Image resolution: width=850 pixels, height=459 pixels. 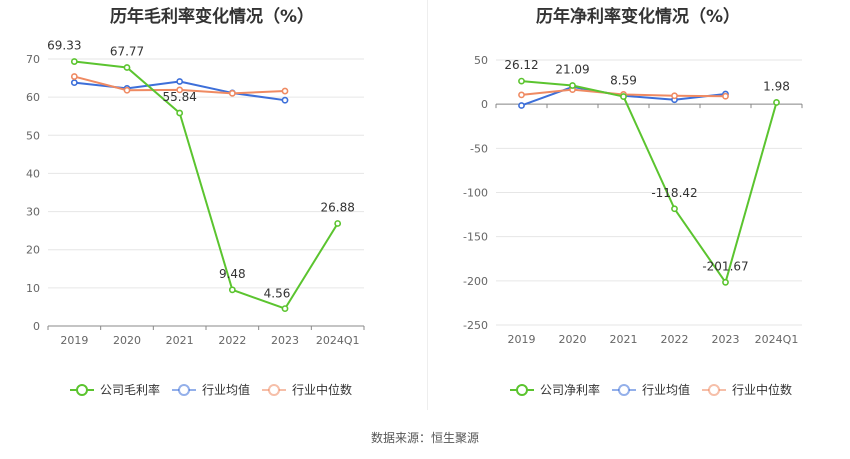 I want to click on data-label: 21.09, so click(x=572, y=70).